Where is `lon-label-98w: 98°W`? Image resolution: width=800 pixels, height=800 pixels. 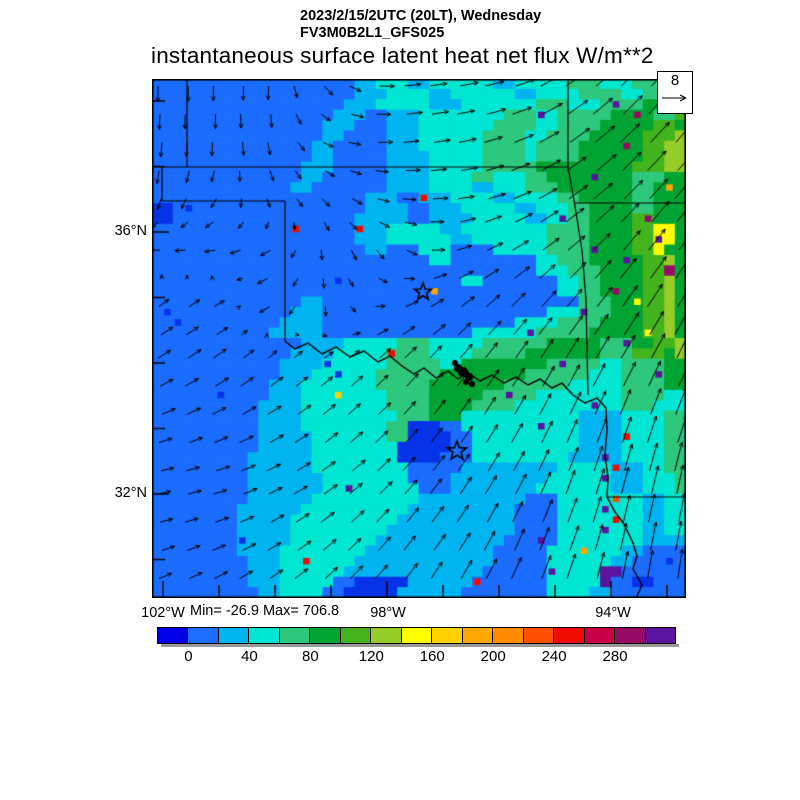
lon-label-98w: 98°W is located at coordinates (388, 613).